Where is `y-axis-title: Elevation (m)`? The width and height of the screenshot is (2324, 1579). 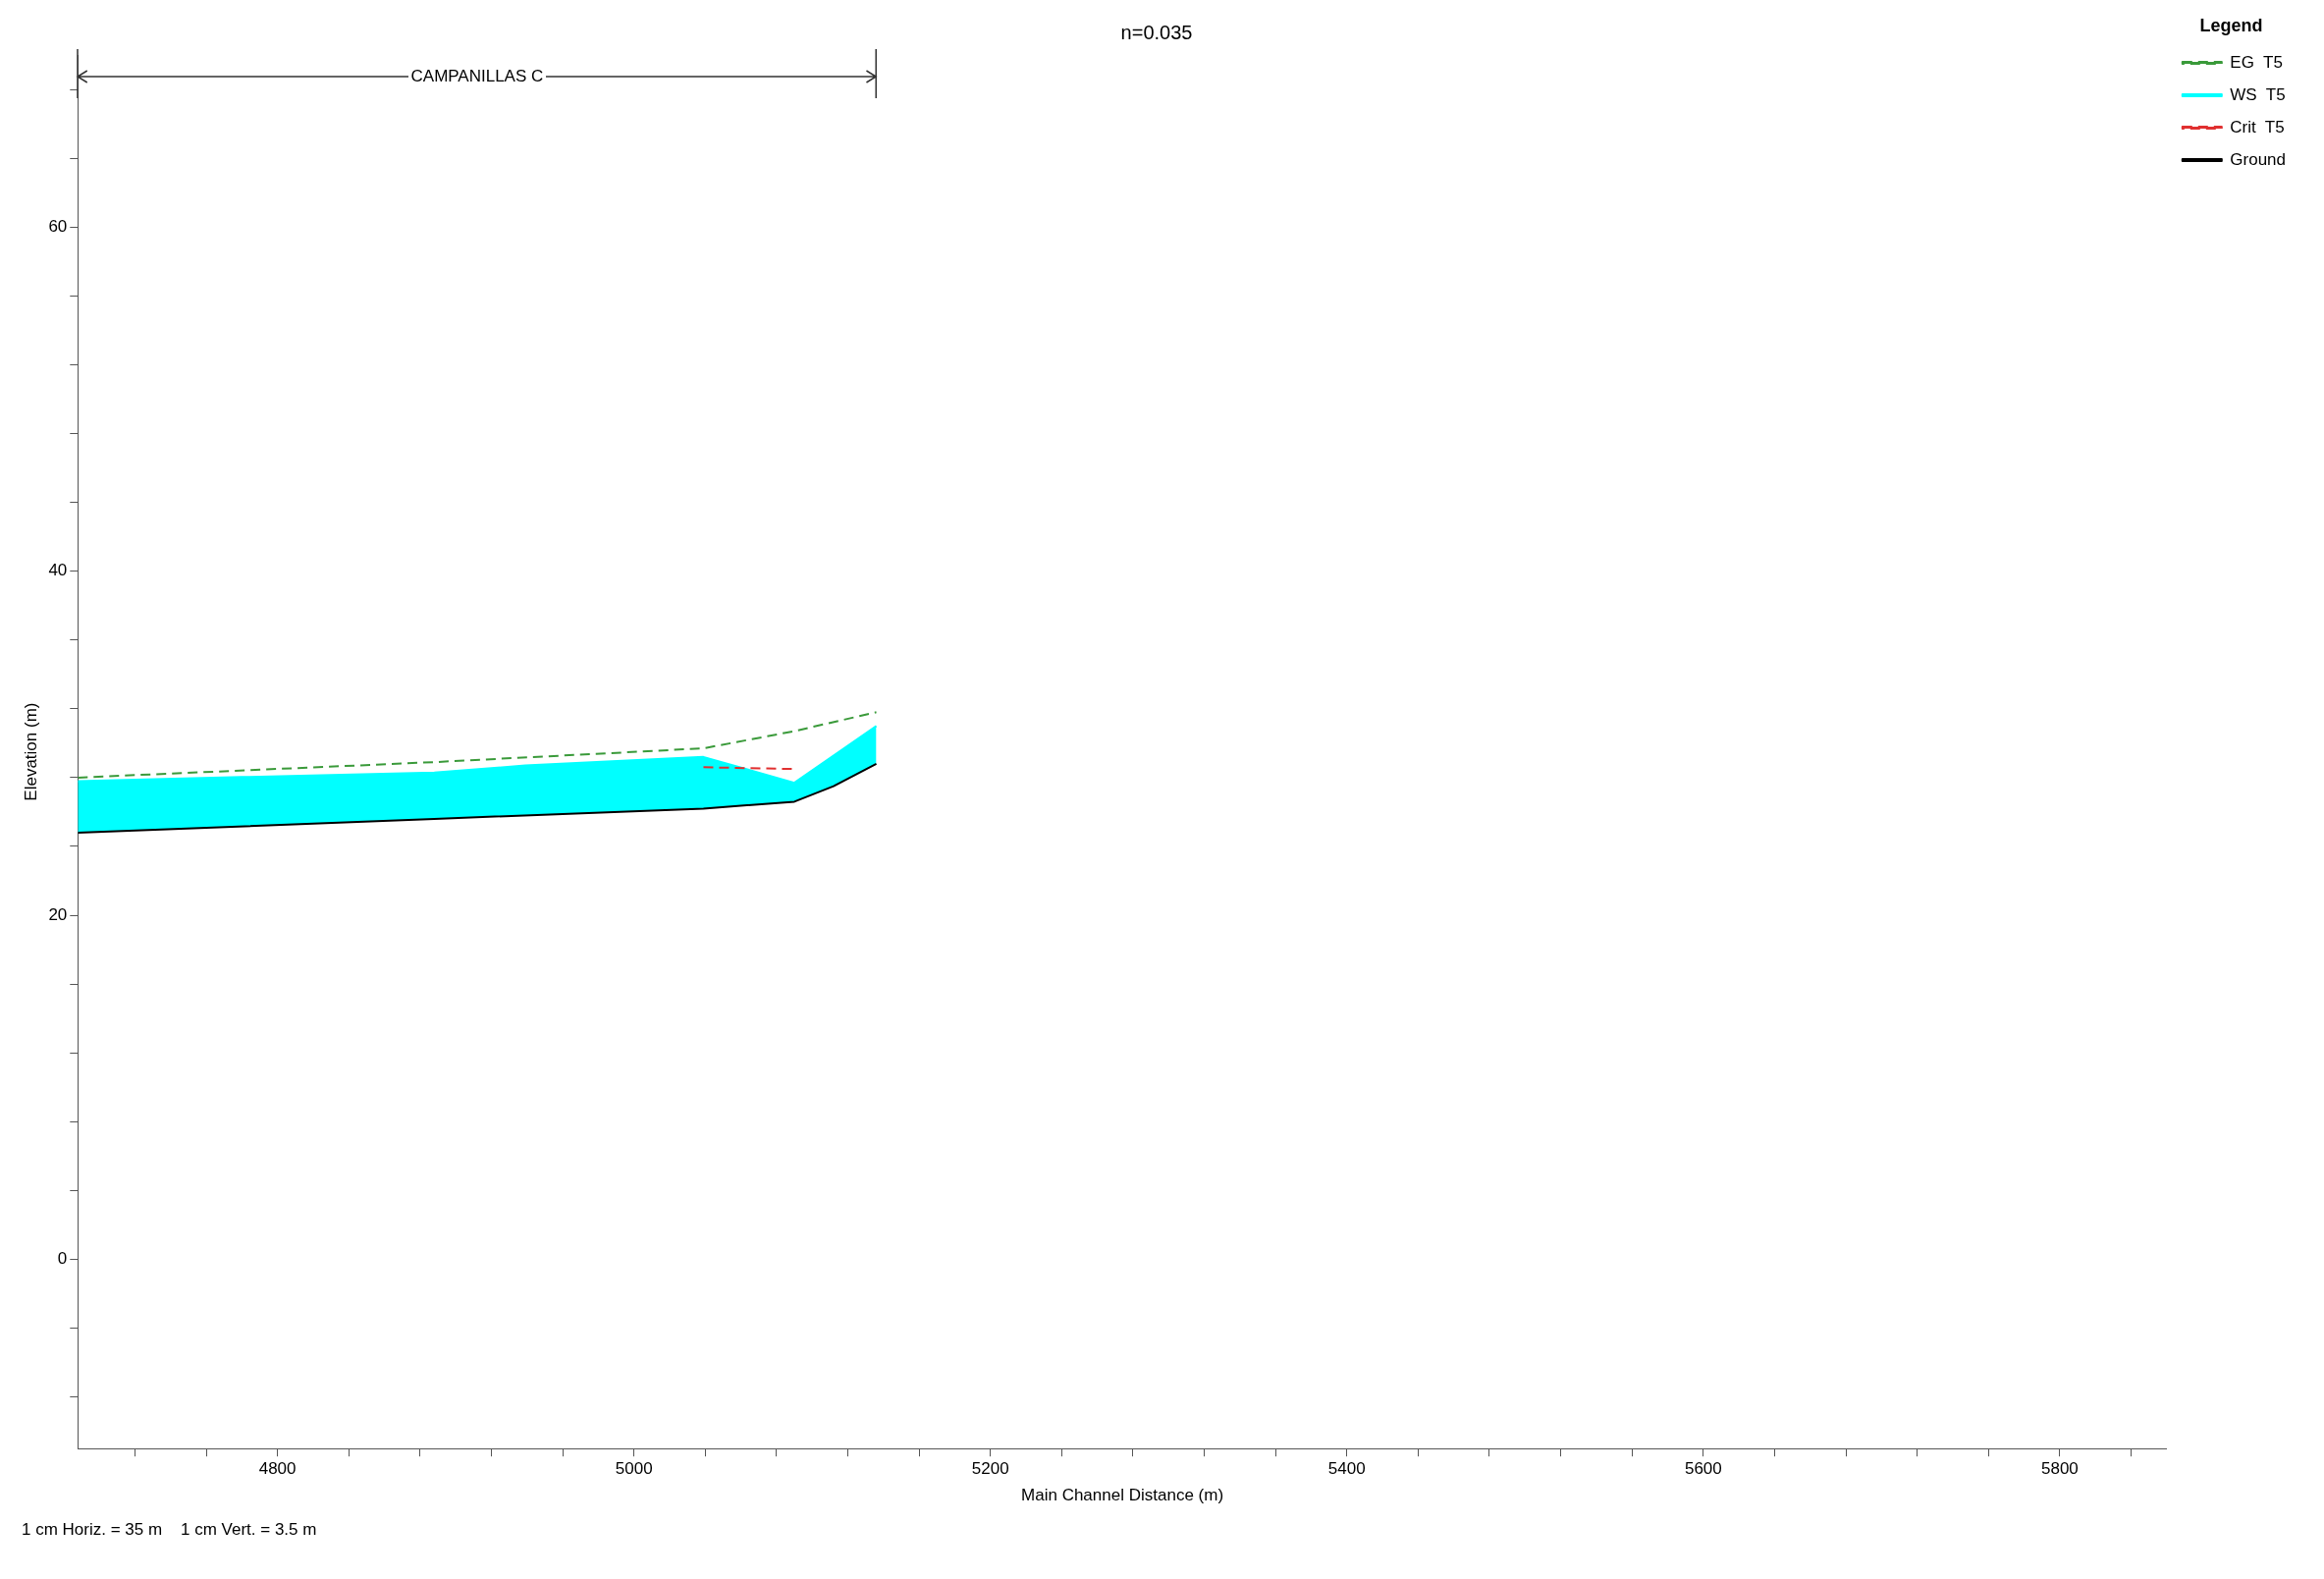
y-axis-title: Elevation (m) is located at coordinates (30, 751).